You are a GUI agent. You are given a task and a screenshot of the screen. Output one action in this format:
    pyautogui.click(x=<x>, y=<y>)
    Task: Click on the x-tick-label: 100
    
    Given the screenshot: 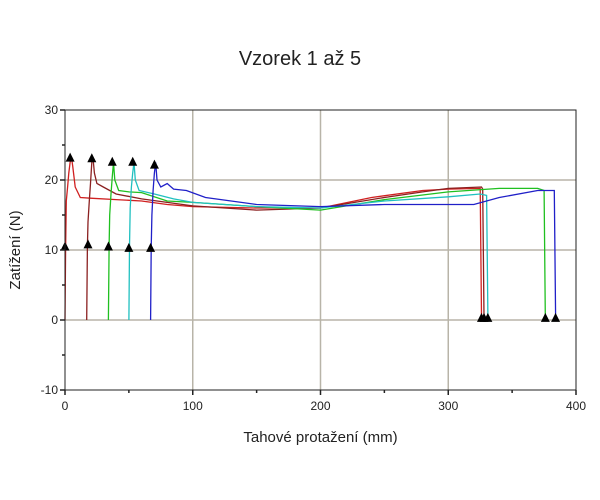 What is the action you would take?
    pyautogui.click(x=193, y=406)
    